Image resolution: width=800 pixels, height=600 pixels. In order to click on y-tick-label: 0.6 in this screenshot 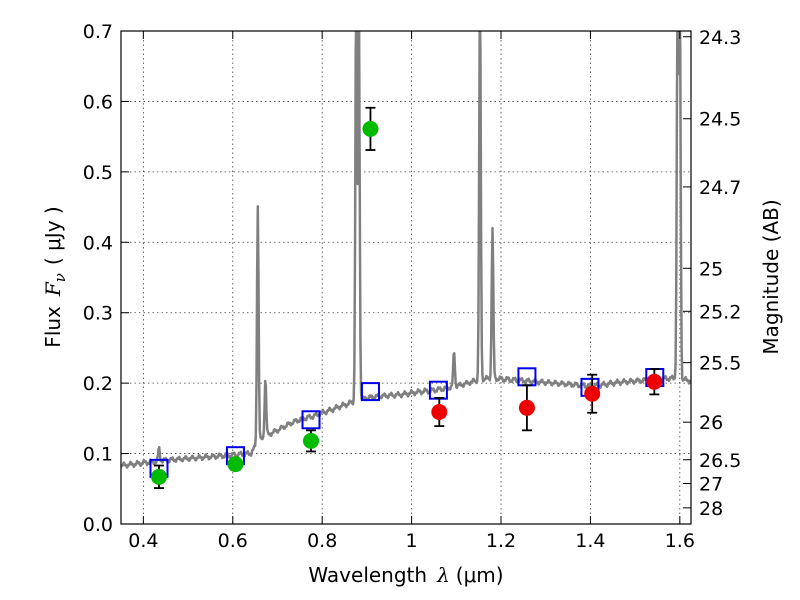, I will do `click(98, 102)`.